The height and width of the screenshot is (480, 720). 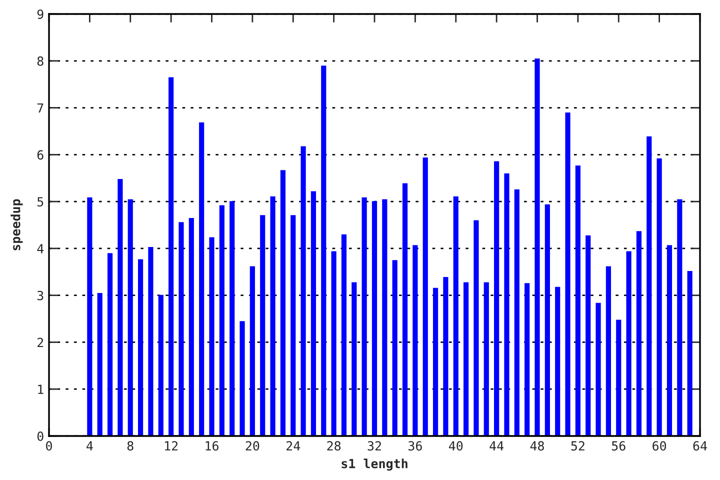 What do you see at coordinates (40, 202) in the screenshot?
I see `y-tick-label: 5` at bounding box center [40, 202].